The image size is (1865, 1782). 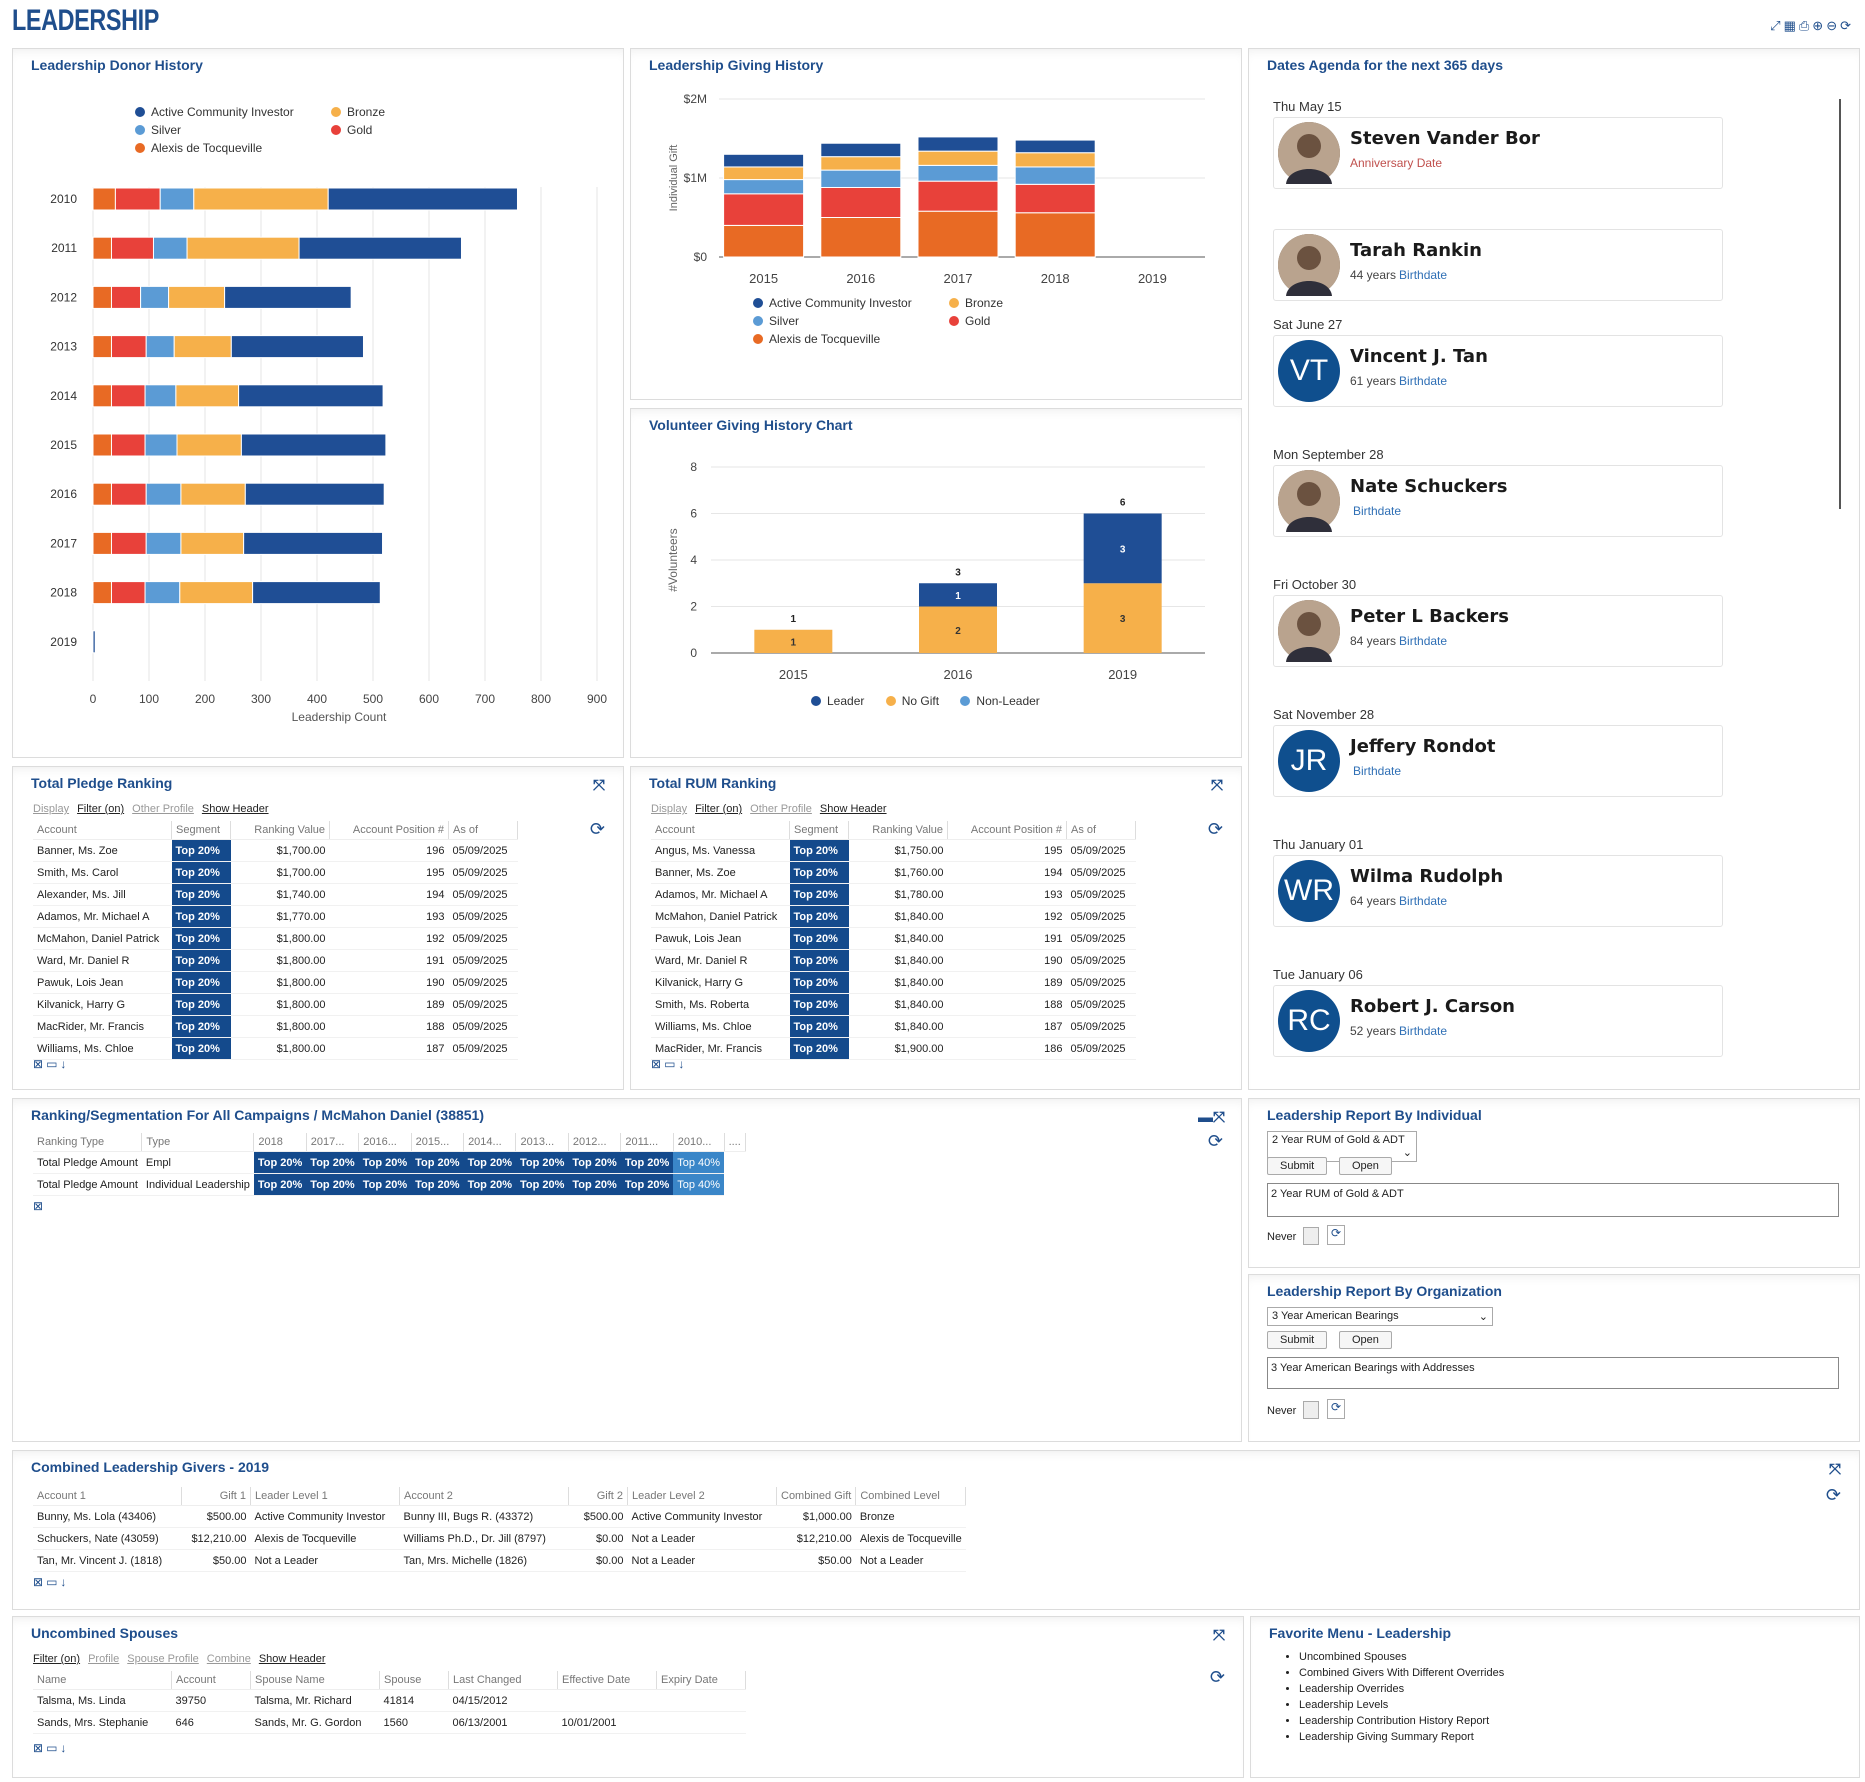 I want to click on open-button: Open, so click(x=1365, y=1166).